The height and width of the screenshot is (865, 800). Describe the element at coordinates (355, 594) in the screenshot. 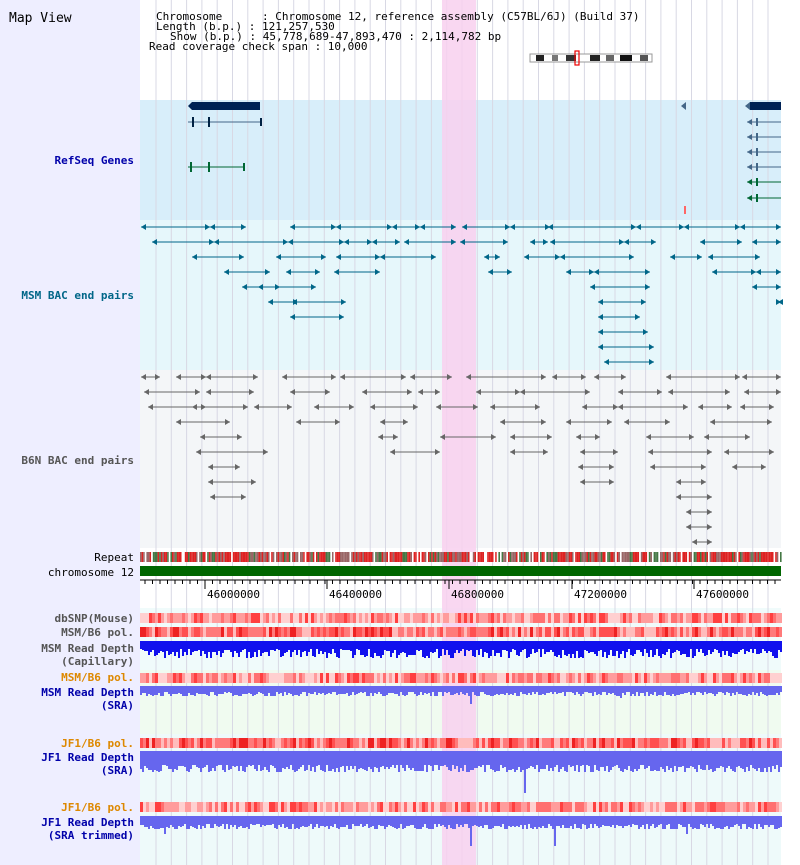

I see `ruler-tick-label: 46400000` at that location.